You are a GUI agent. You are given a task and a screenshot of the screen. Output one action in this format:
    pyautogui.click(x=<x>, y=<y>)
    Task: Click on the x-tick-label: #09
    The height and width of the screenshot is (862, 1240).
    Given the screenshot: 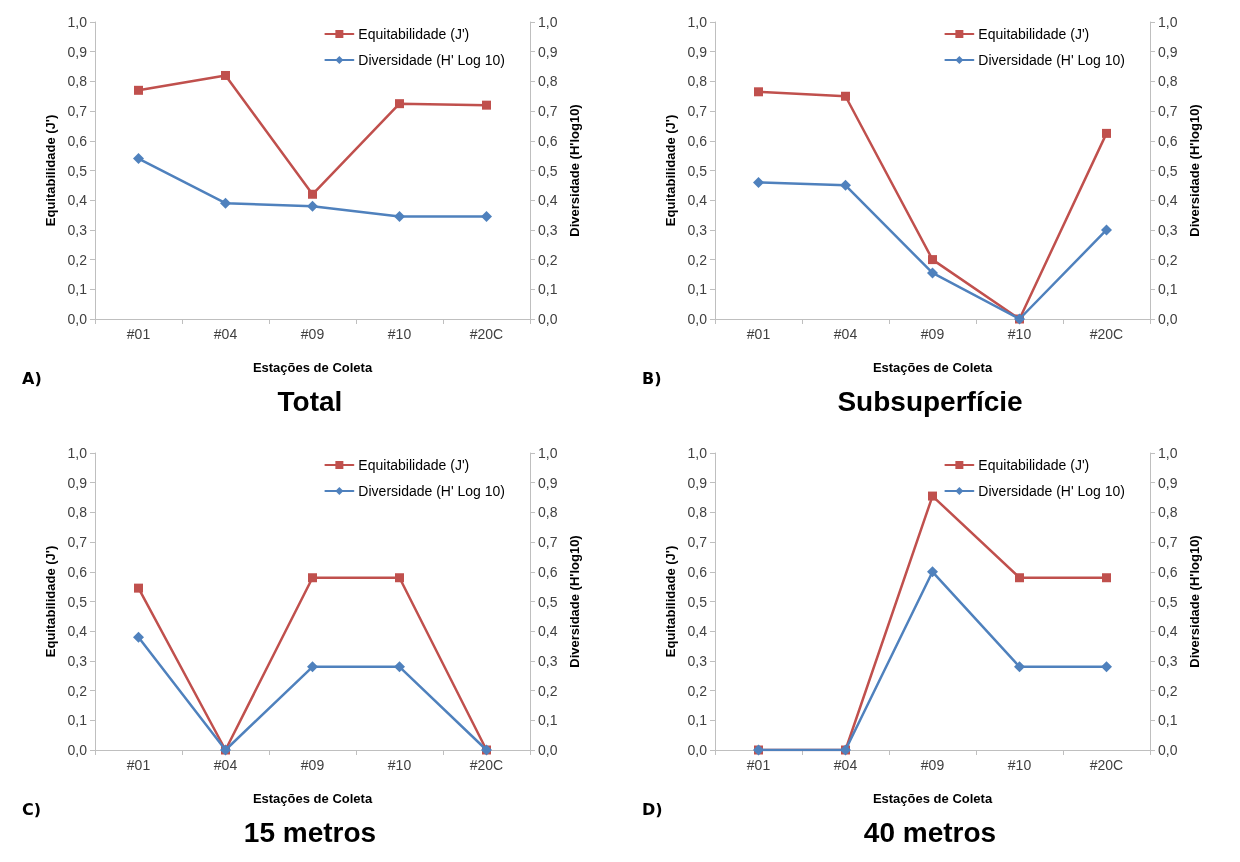 What is the action you would take?
    pyautogui.click(x=932, y=765)
    